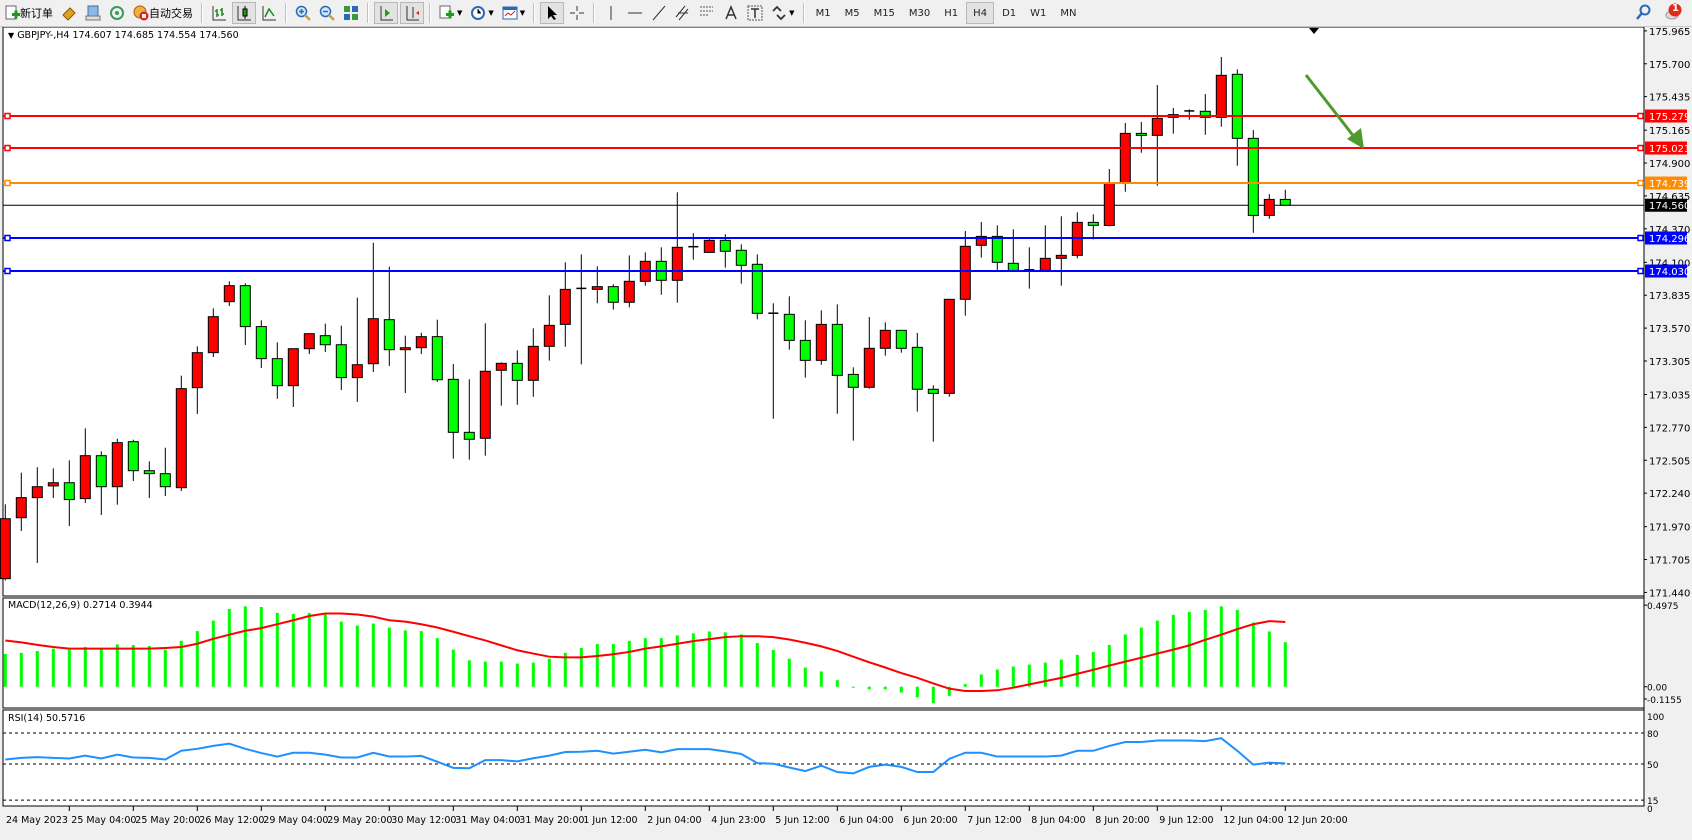 The image size is (1692, 840). Describe the element at coordinates (782, 13) in the screenshot. I see `arrows-button: ▼` at that location.